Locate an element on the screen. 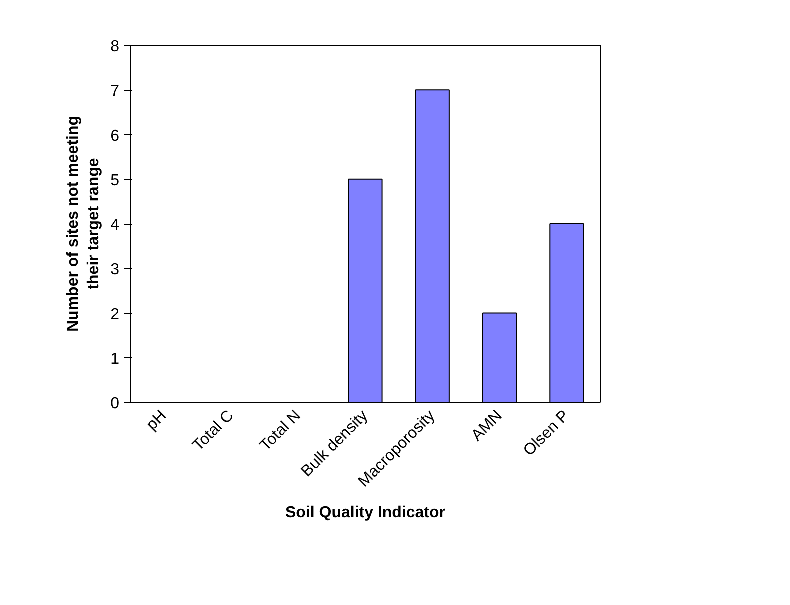 The image size is (790, 605). y-tick-label: 5 is located at coordinates (115, 181).